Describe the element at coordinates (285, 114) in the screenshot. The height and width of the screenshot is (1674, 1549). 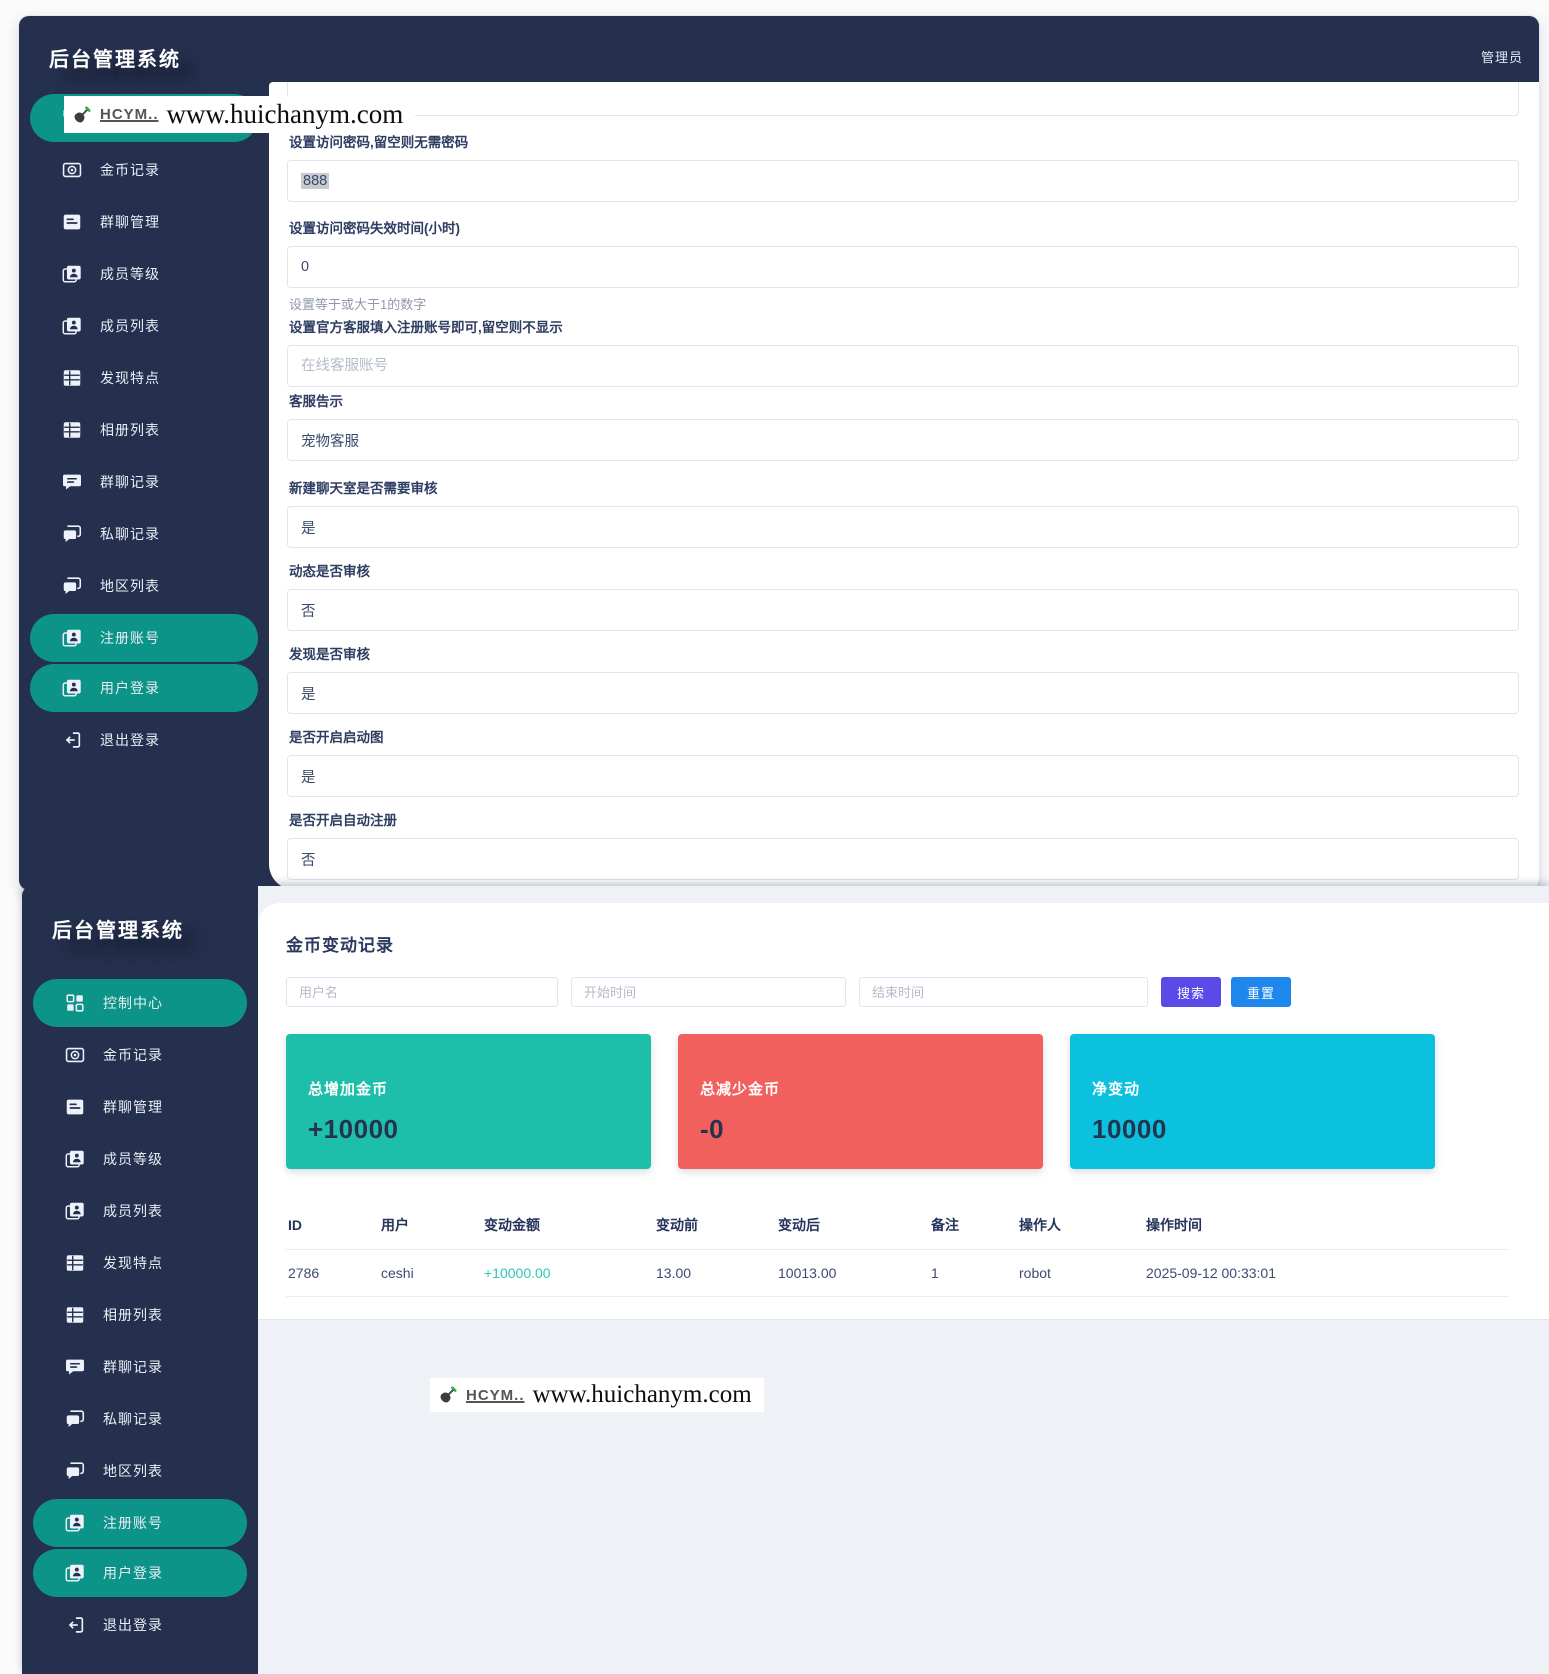
I see `watermark-site: www.huichanym.com` at that location.